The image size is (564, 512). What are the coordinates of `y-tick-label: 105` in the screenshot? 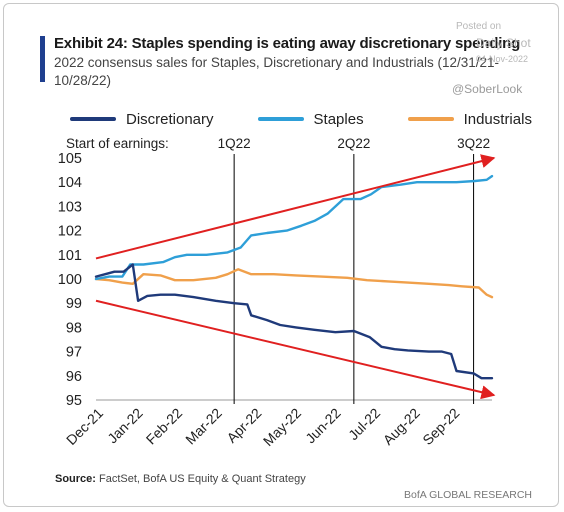 It's located at (70, 159).